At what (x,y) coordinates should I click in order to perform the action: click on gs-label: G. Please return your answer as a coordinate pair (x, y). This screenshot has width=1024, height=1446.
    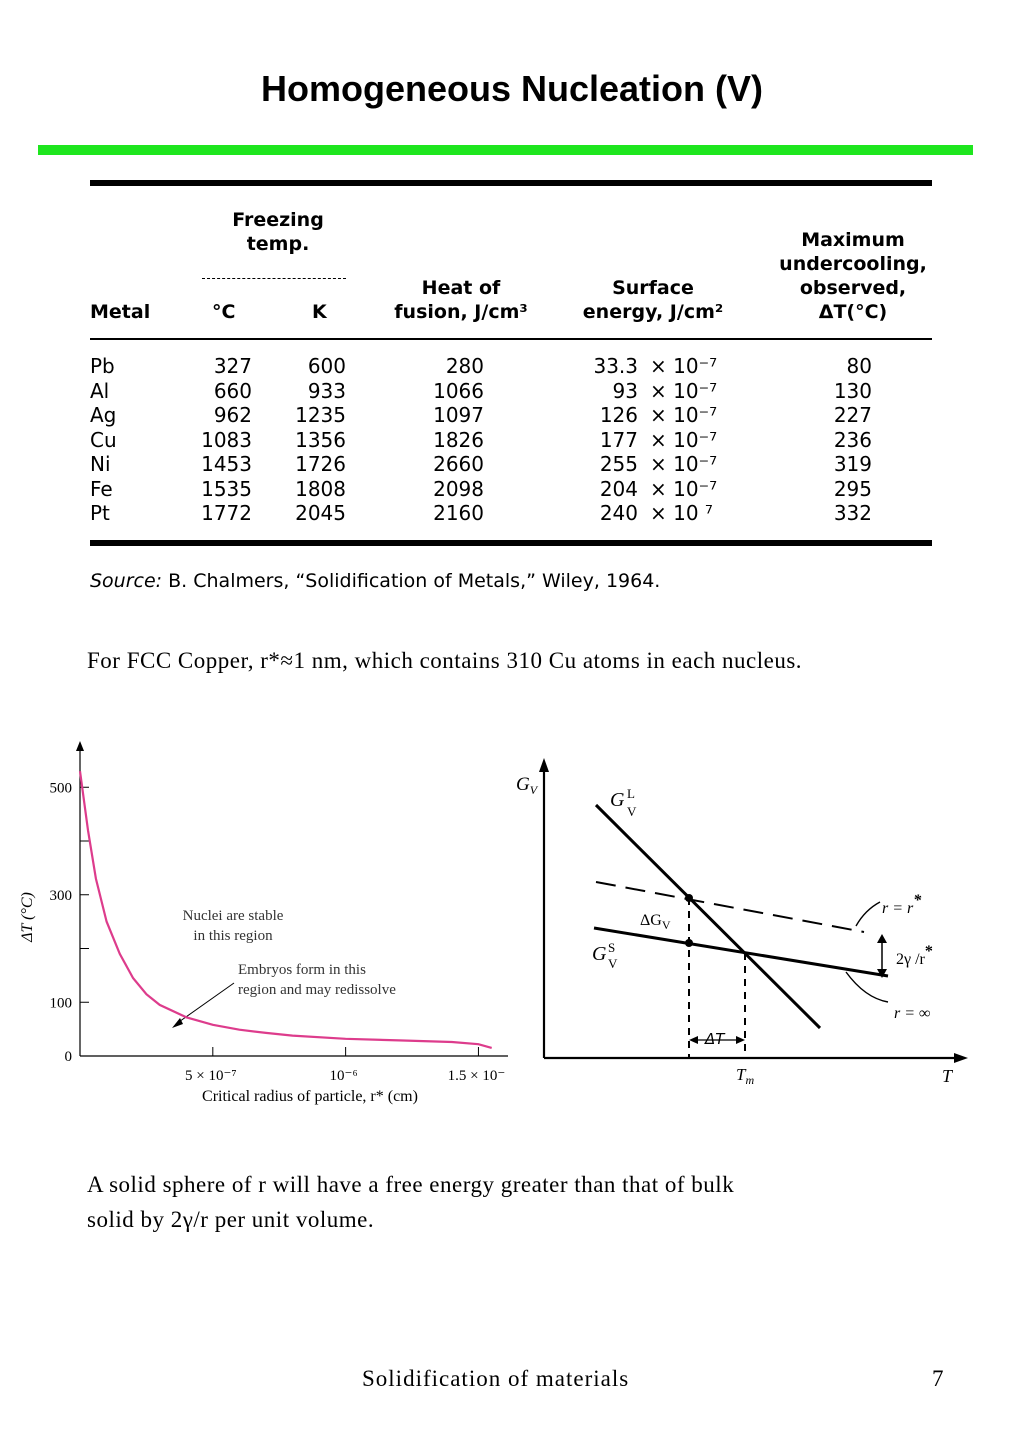
    Looking at the image, I should click on (599, 954).